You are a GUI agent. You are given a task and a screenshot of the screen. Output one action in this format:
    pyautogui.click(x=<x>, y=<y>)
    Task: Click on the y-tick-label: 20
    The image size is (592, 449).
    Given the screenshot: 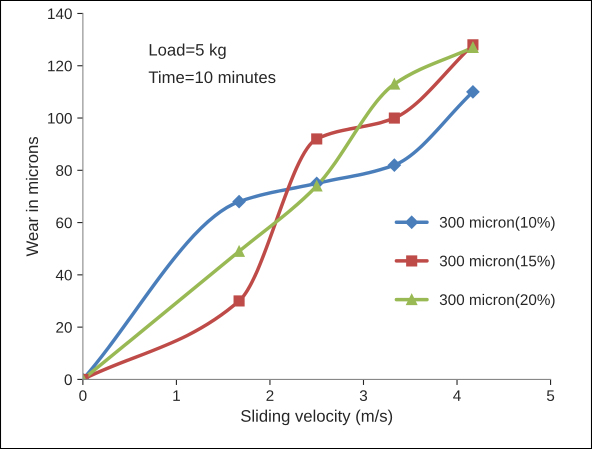 What is the action you would take?
    pyautogui.click(x=64, y=327)
    